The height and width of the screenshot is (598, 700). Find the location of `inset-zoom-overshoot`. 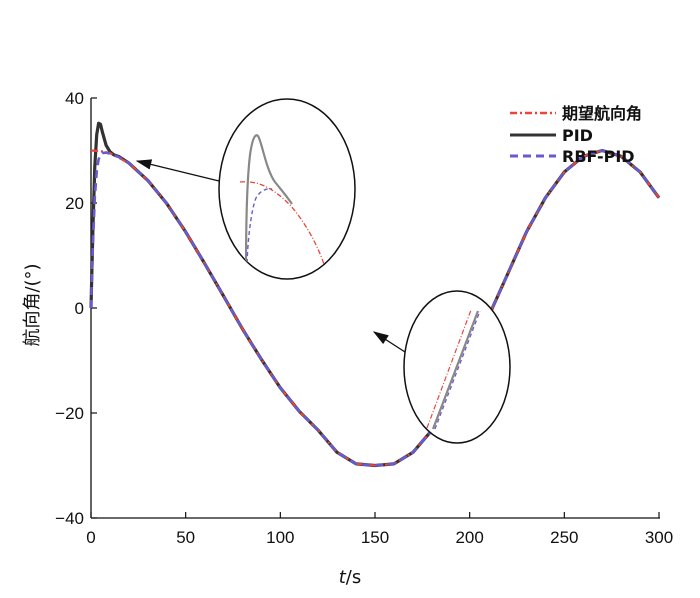

inset-zoom-overshoot is located at coordinates (287, 189).